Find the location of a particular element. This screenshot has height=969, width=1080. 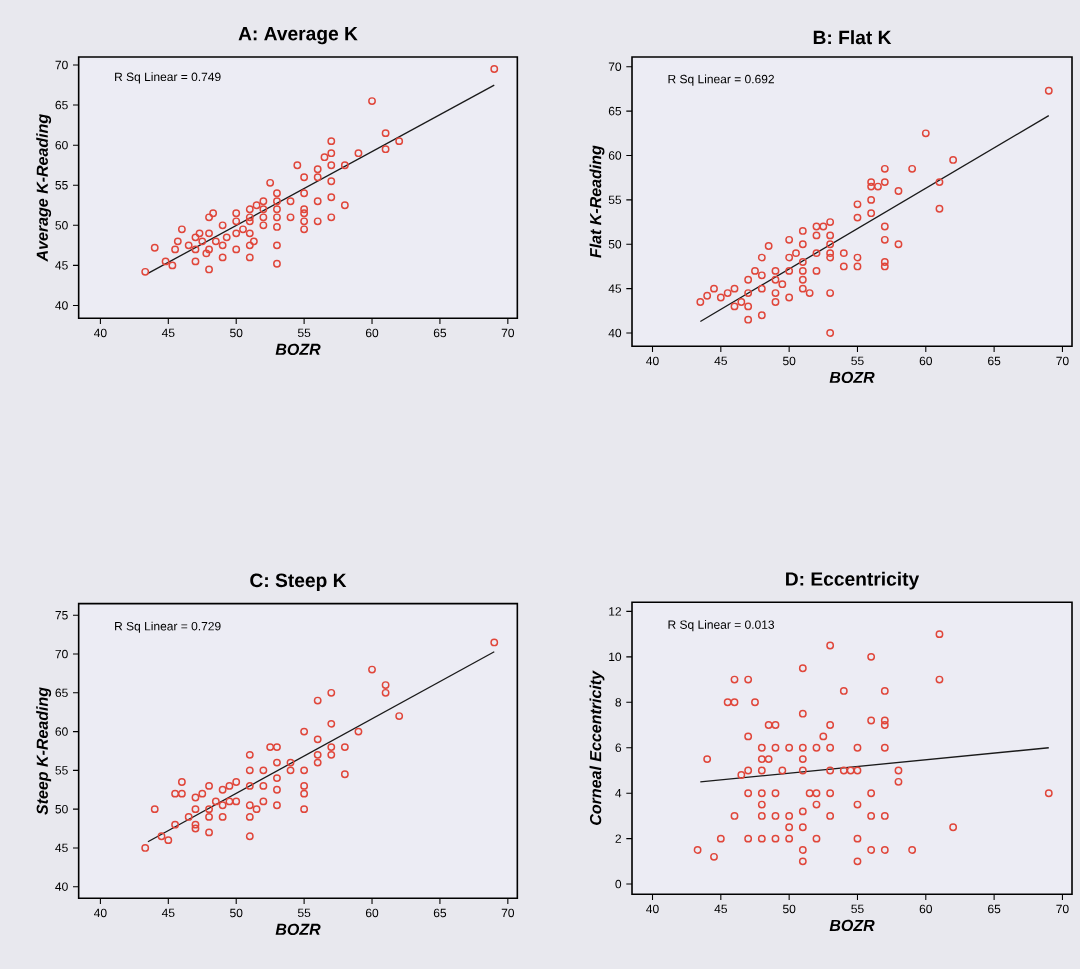

y-tick-label: 10 is located at coordinates (615, 657).